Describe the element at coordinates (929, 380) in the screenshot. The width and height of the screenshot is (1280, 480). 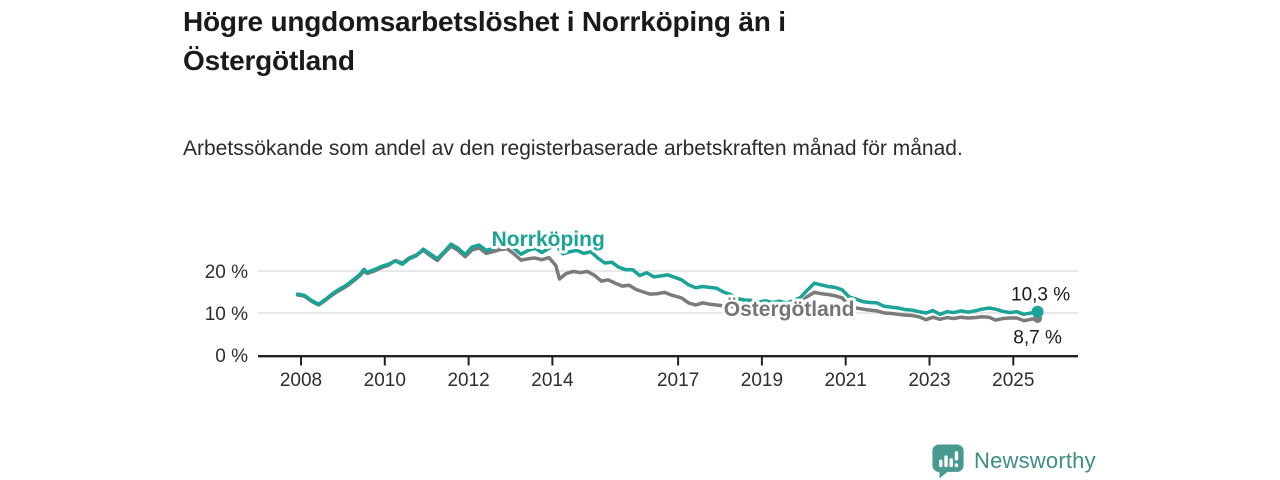
I see `x-tick-label: 2023` at that location.